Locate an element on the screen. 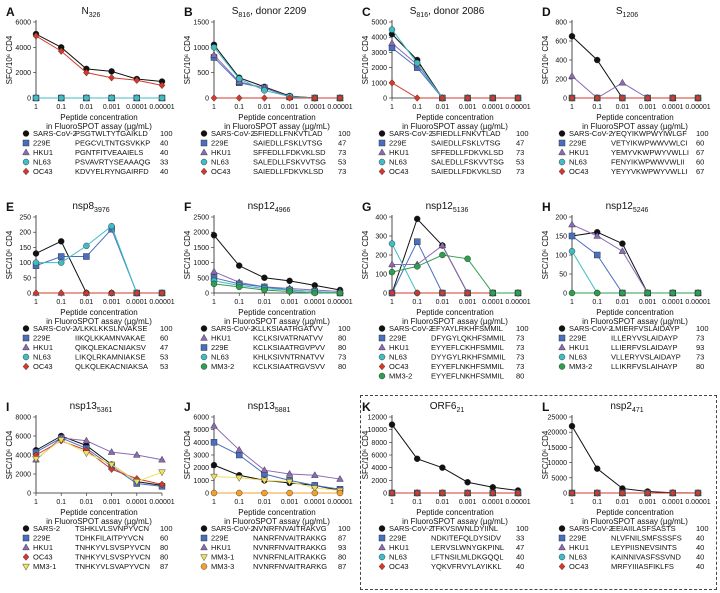 The width and height of the screenshot is (720, 593). legend-identity: 80 is located at coordinates (342, 557).